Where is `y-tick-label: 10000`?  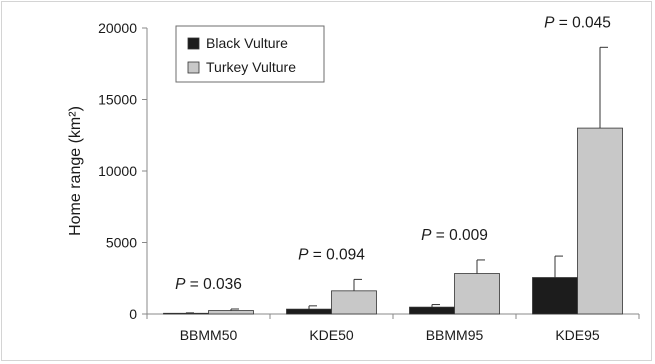
y-tick-label: 10000 is located at coordinates (117, 171).